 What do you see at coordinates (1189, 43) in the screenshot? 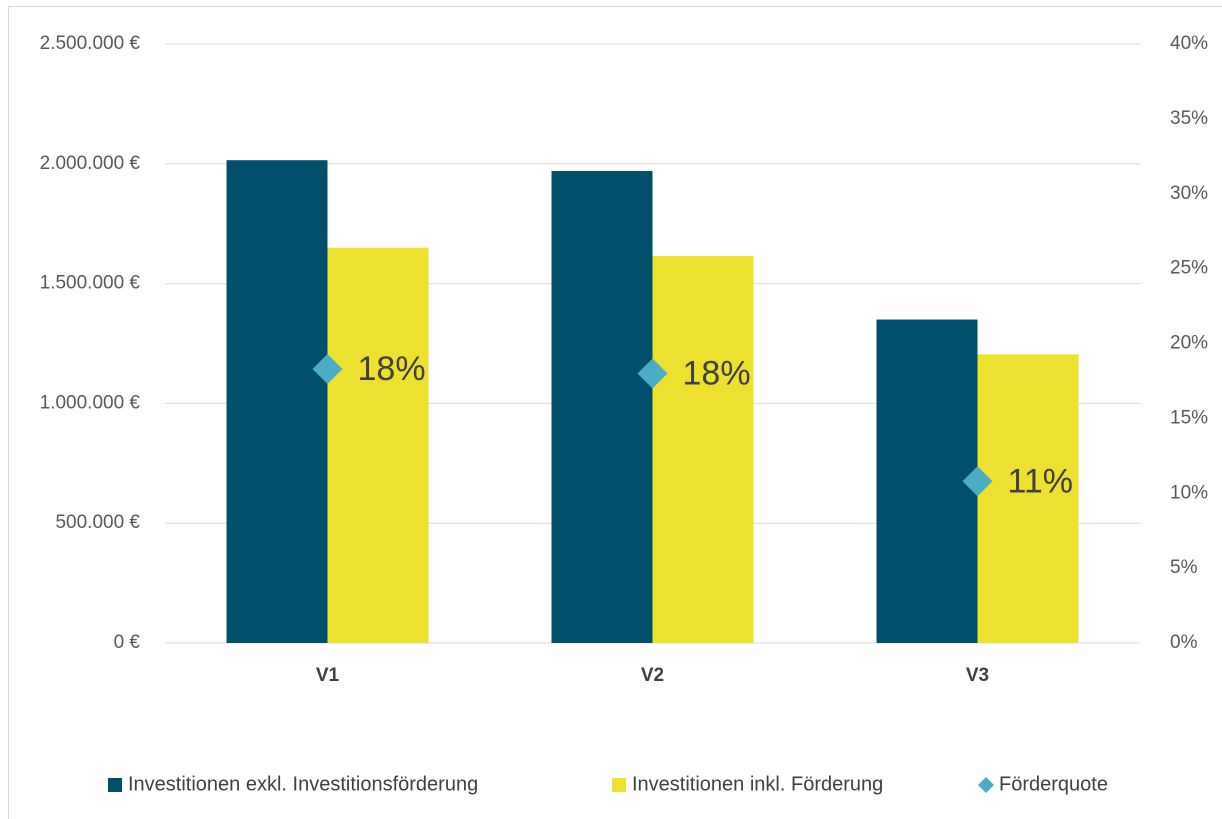
I see `y2-tick-label: 40%` at bounding box center [1189, 43].